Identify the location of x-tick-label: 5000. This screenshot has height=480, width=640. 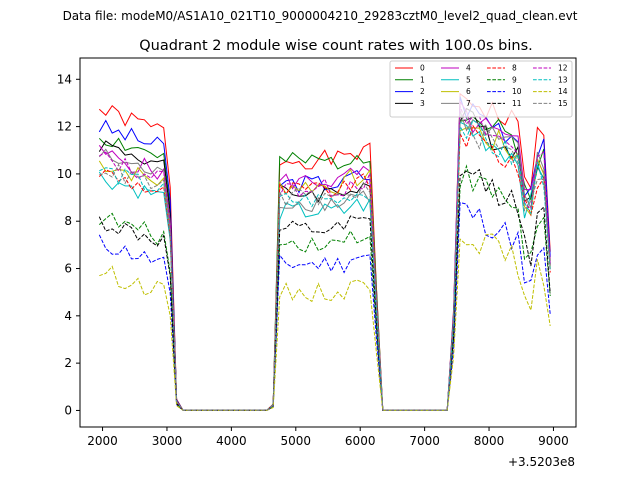
(296, 441).